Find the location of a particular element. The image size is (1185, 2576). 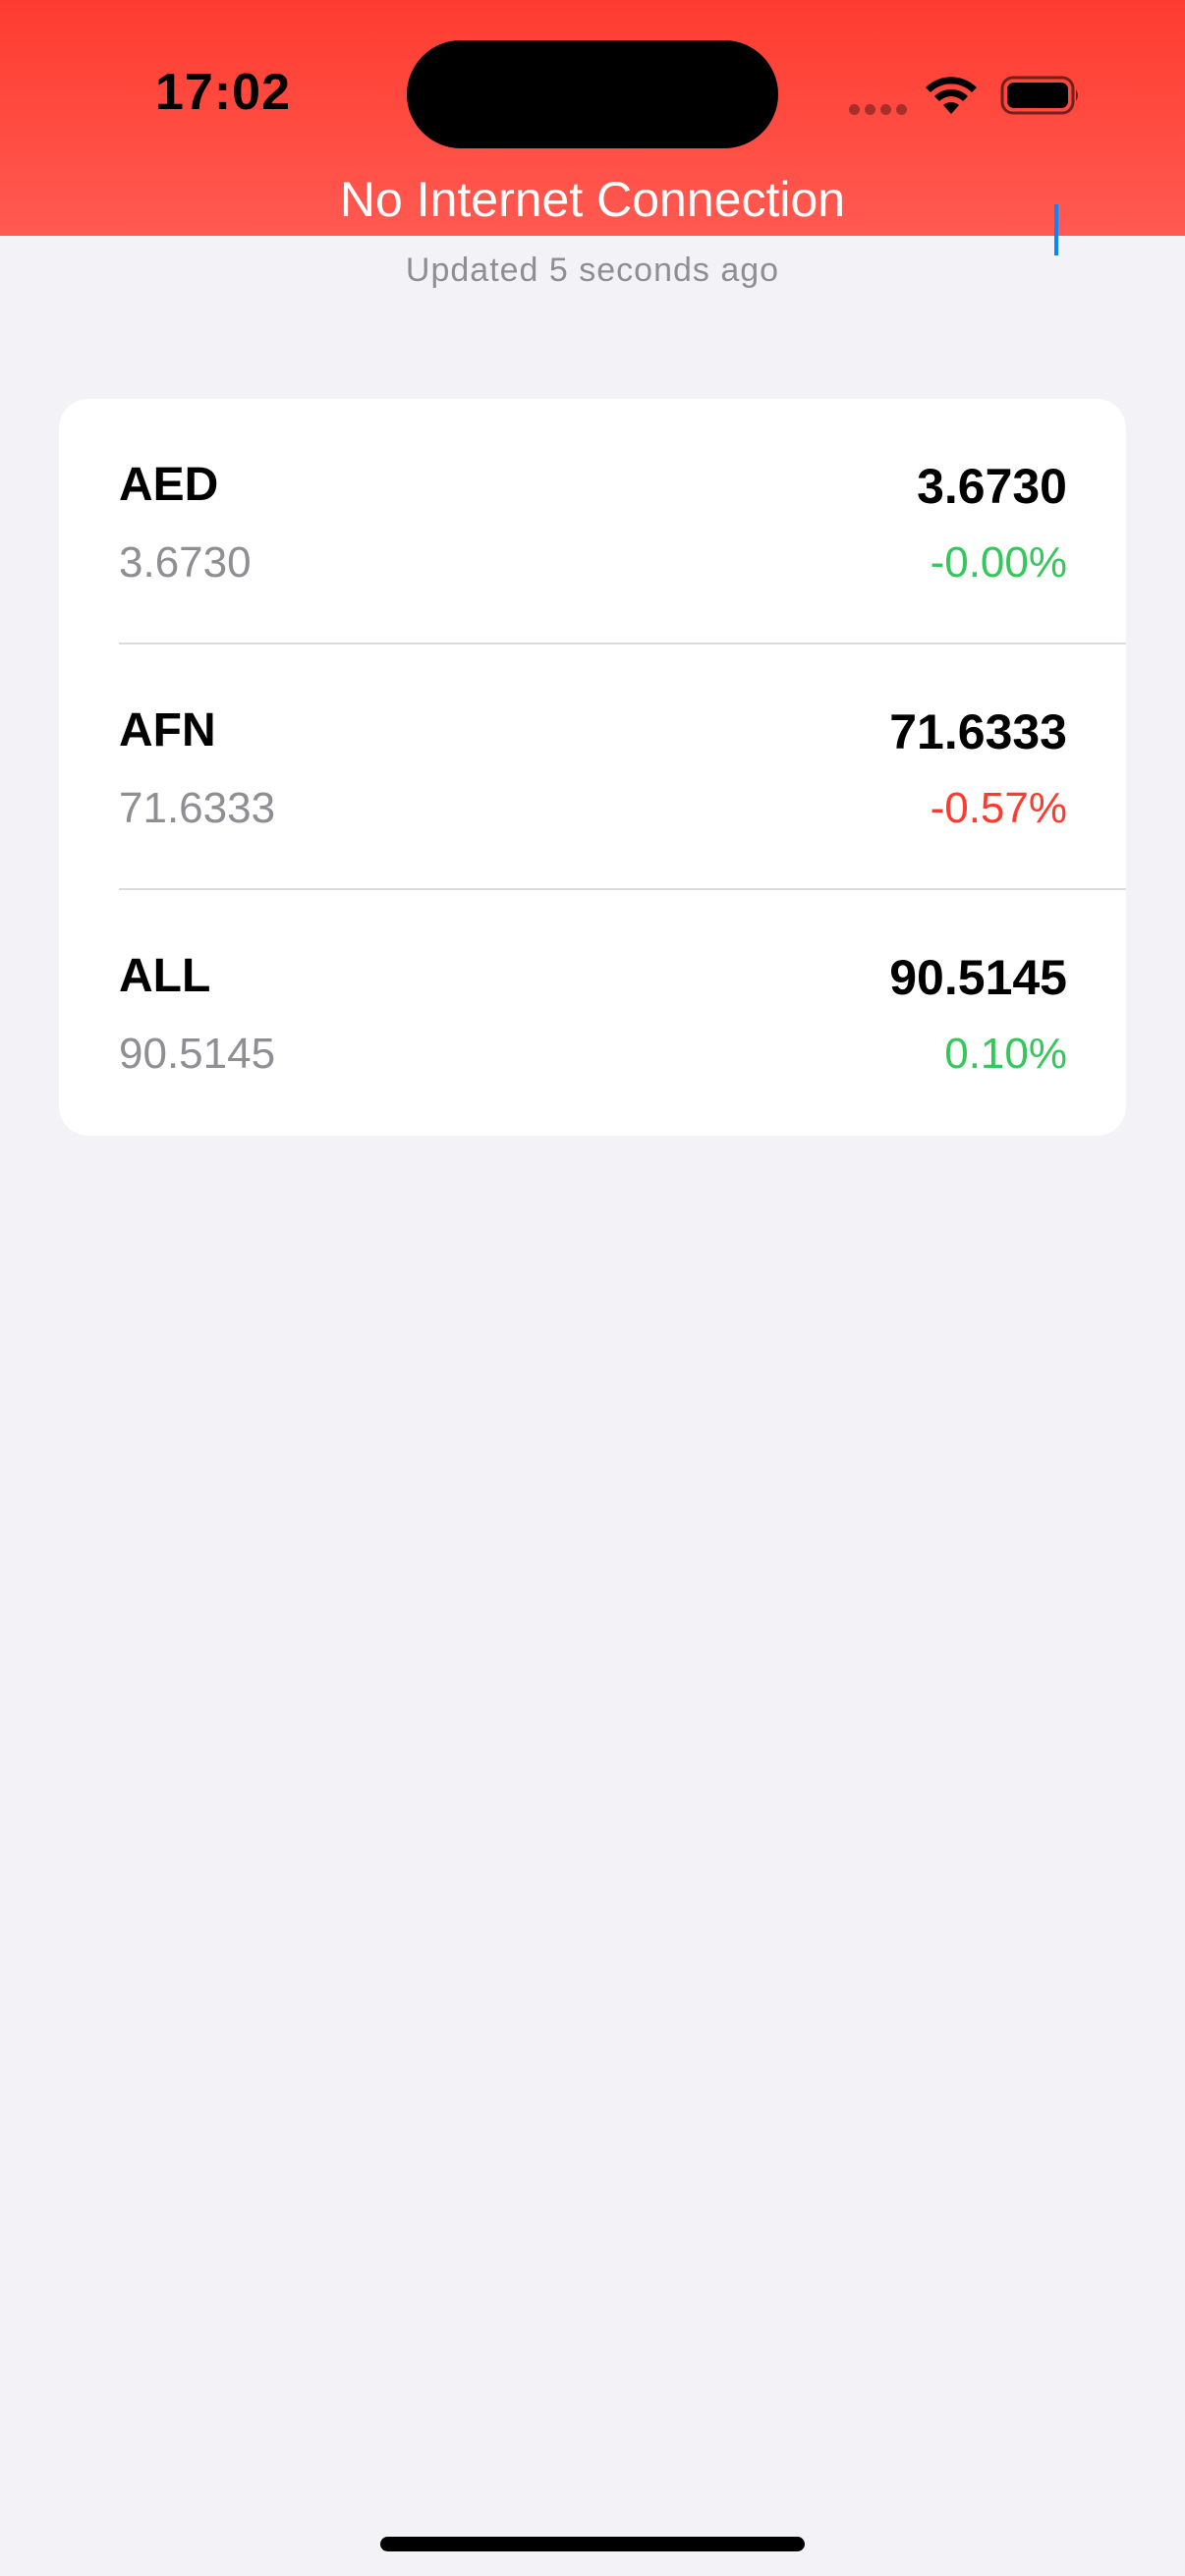

currency-row-afn: AFN 71.6333 71.6333 -0.57% is located at coordinates (592, 767).